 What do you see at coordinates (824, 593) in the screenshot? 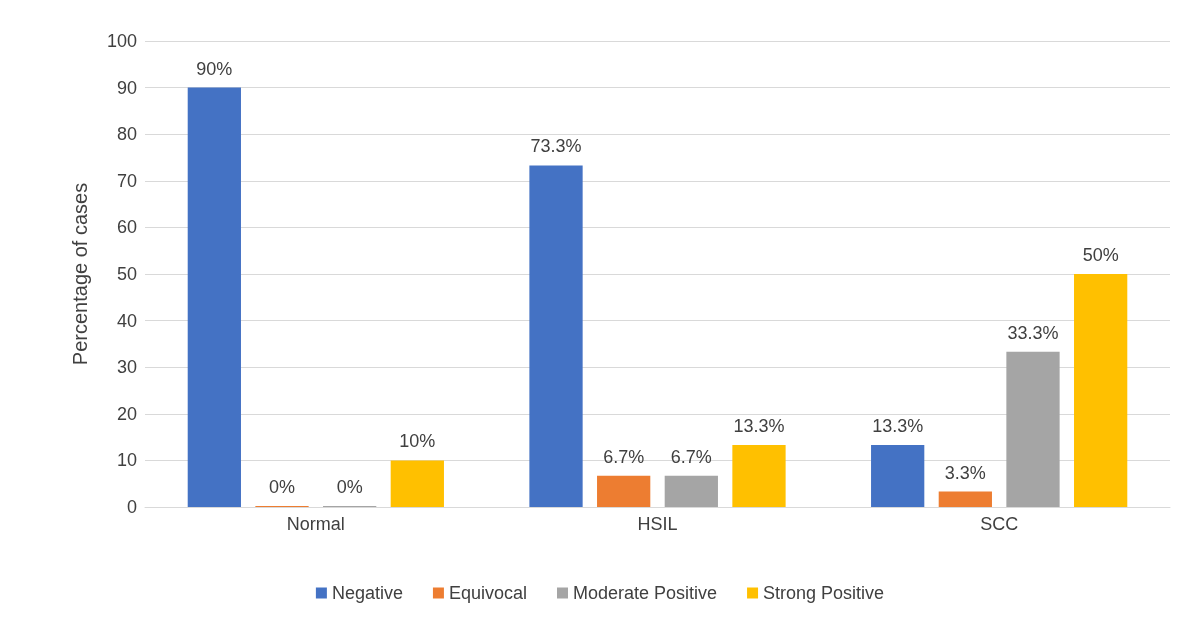
I see `legend-label: Strong Positive` at bounding box center [824, 593].